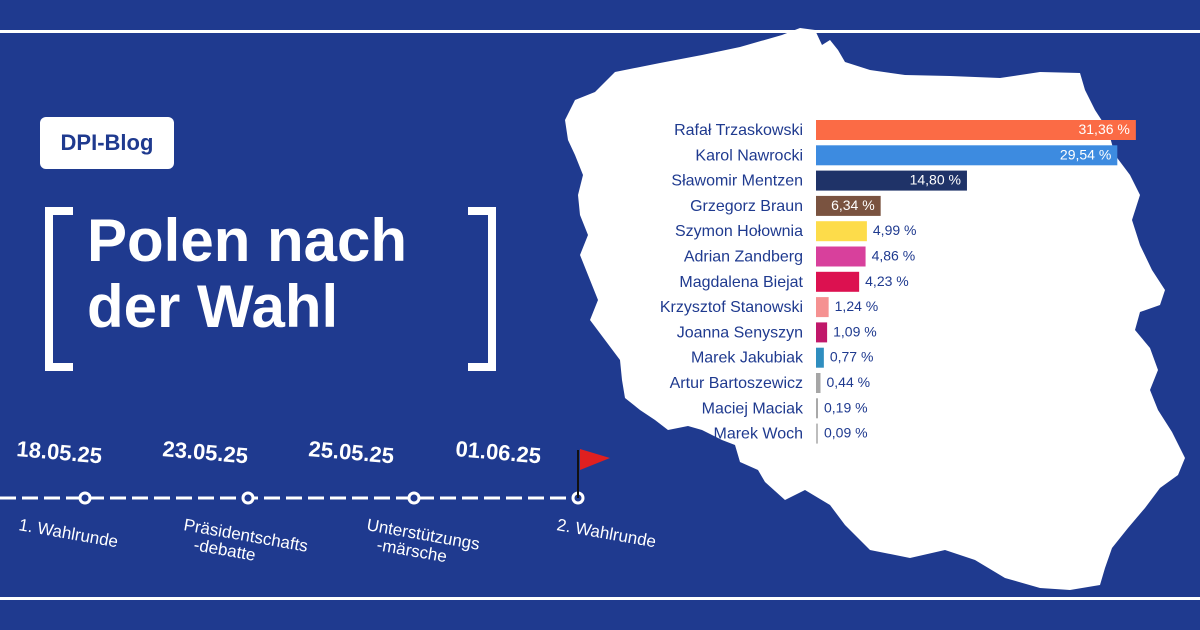 Image resolution: width=1200 pixels, height=630 pixels. Describe the element at coordinates (746, 206) in the screenshot. I see `candidate-name: Grzegorz Braun` at that location.